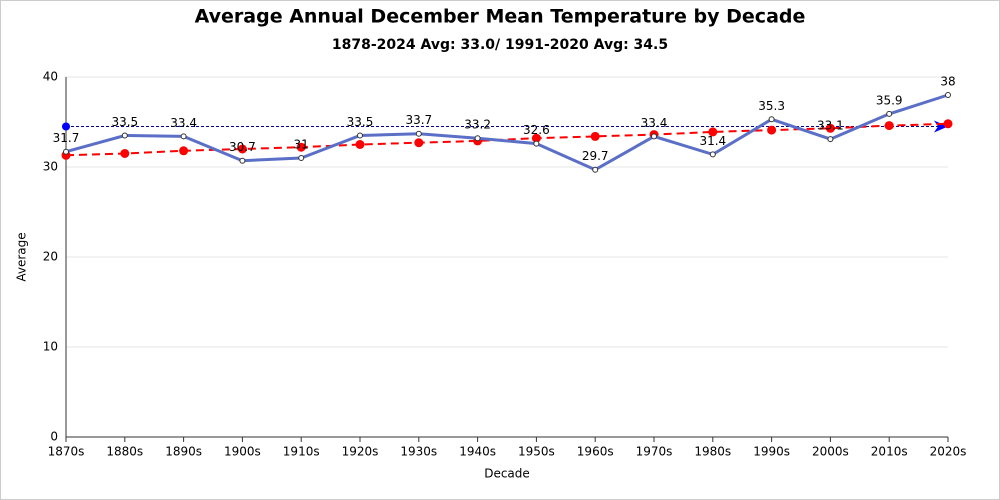 The width and height of the screenshot is (1000, 500). Describe the element at coordinates (50, 167) in the screenshot. I see `y-tick-label: 30` at that location.